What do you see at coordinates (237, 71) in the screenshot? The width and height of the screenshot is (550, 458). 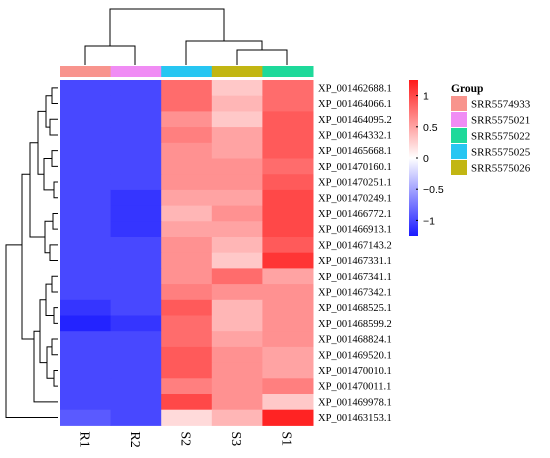 I see `group-swatch-SRR5575026` at bounding box center [237, 71].